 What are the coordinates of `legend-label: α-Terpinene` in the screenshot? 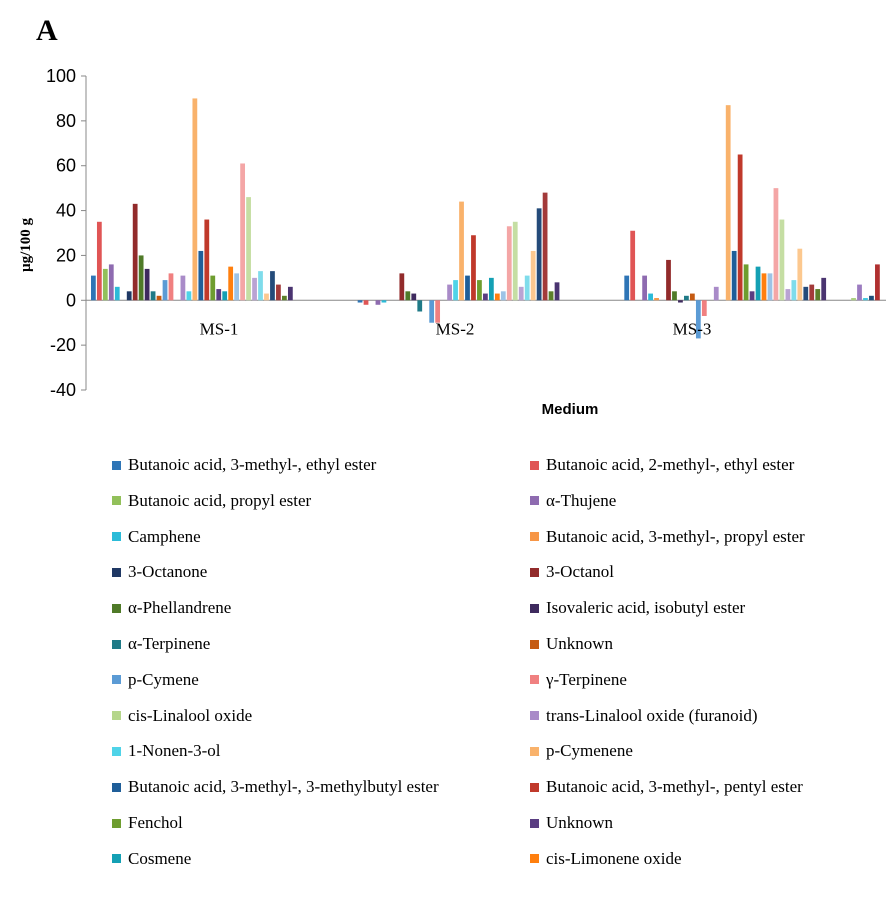 It's located at (169, 643).